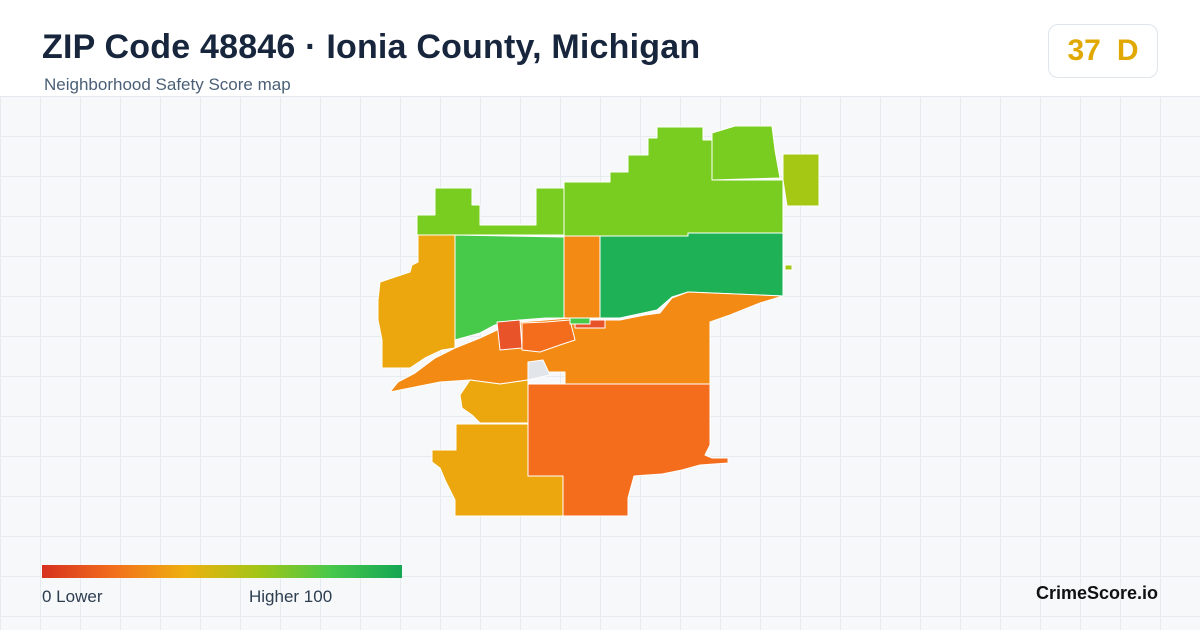 The image size is (1200, 630). Describe the element at coordinates (628, 450) in the screenshot. I see `region-south-central` at that location.